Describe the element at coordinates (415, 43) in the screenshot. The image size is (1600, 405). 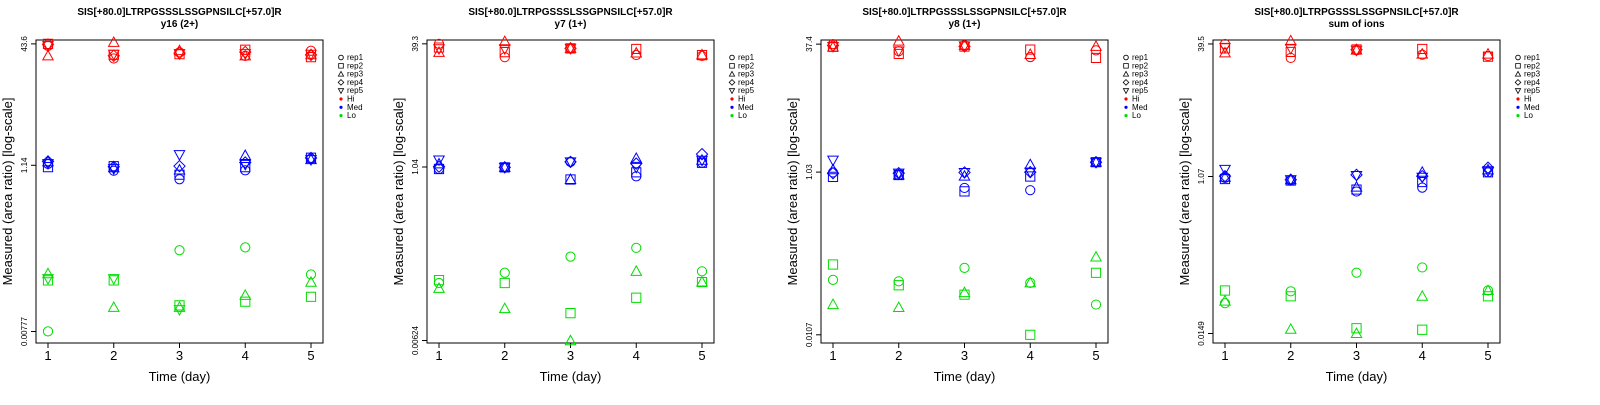
I see `y-tick-label: 39.3` at that location.